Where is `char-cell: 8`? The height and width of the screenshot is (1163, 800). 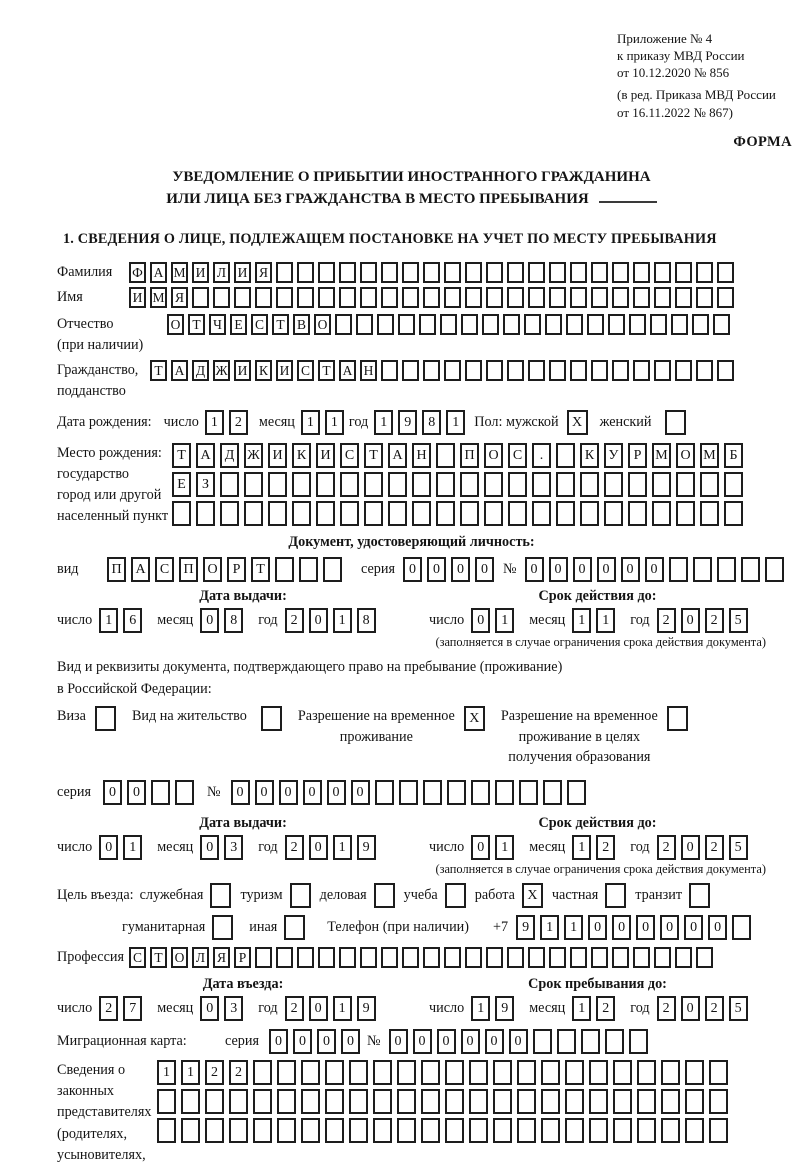 char-cell: 8 is located at coordinates (432, 422).